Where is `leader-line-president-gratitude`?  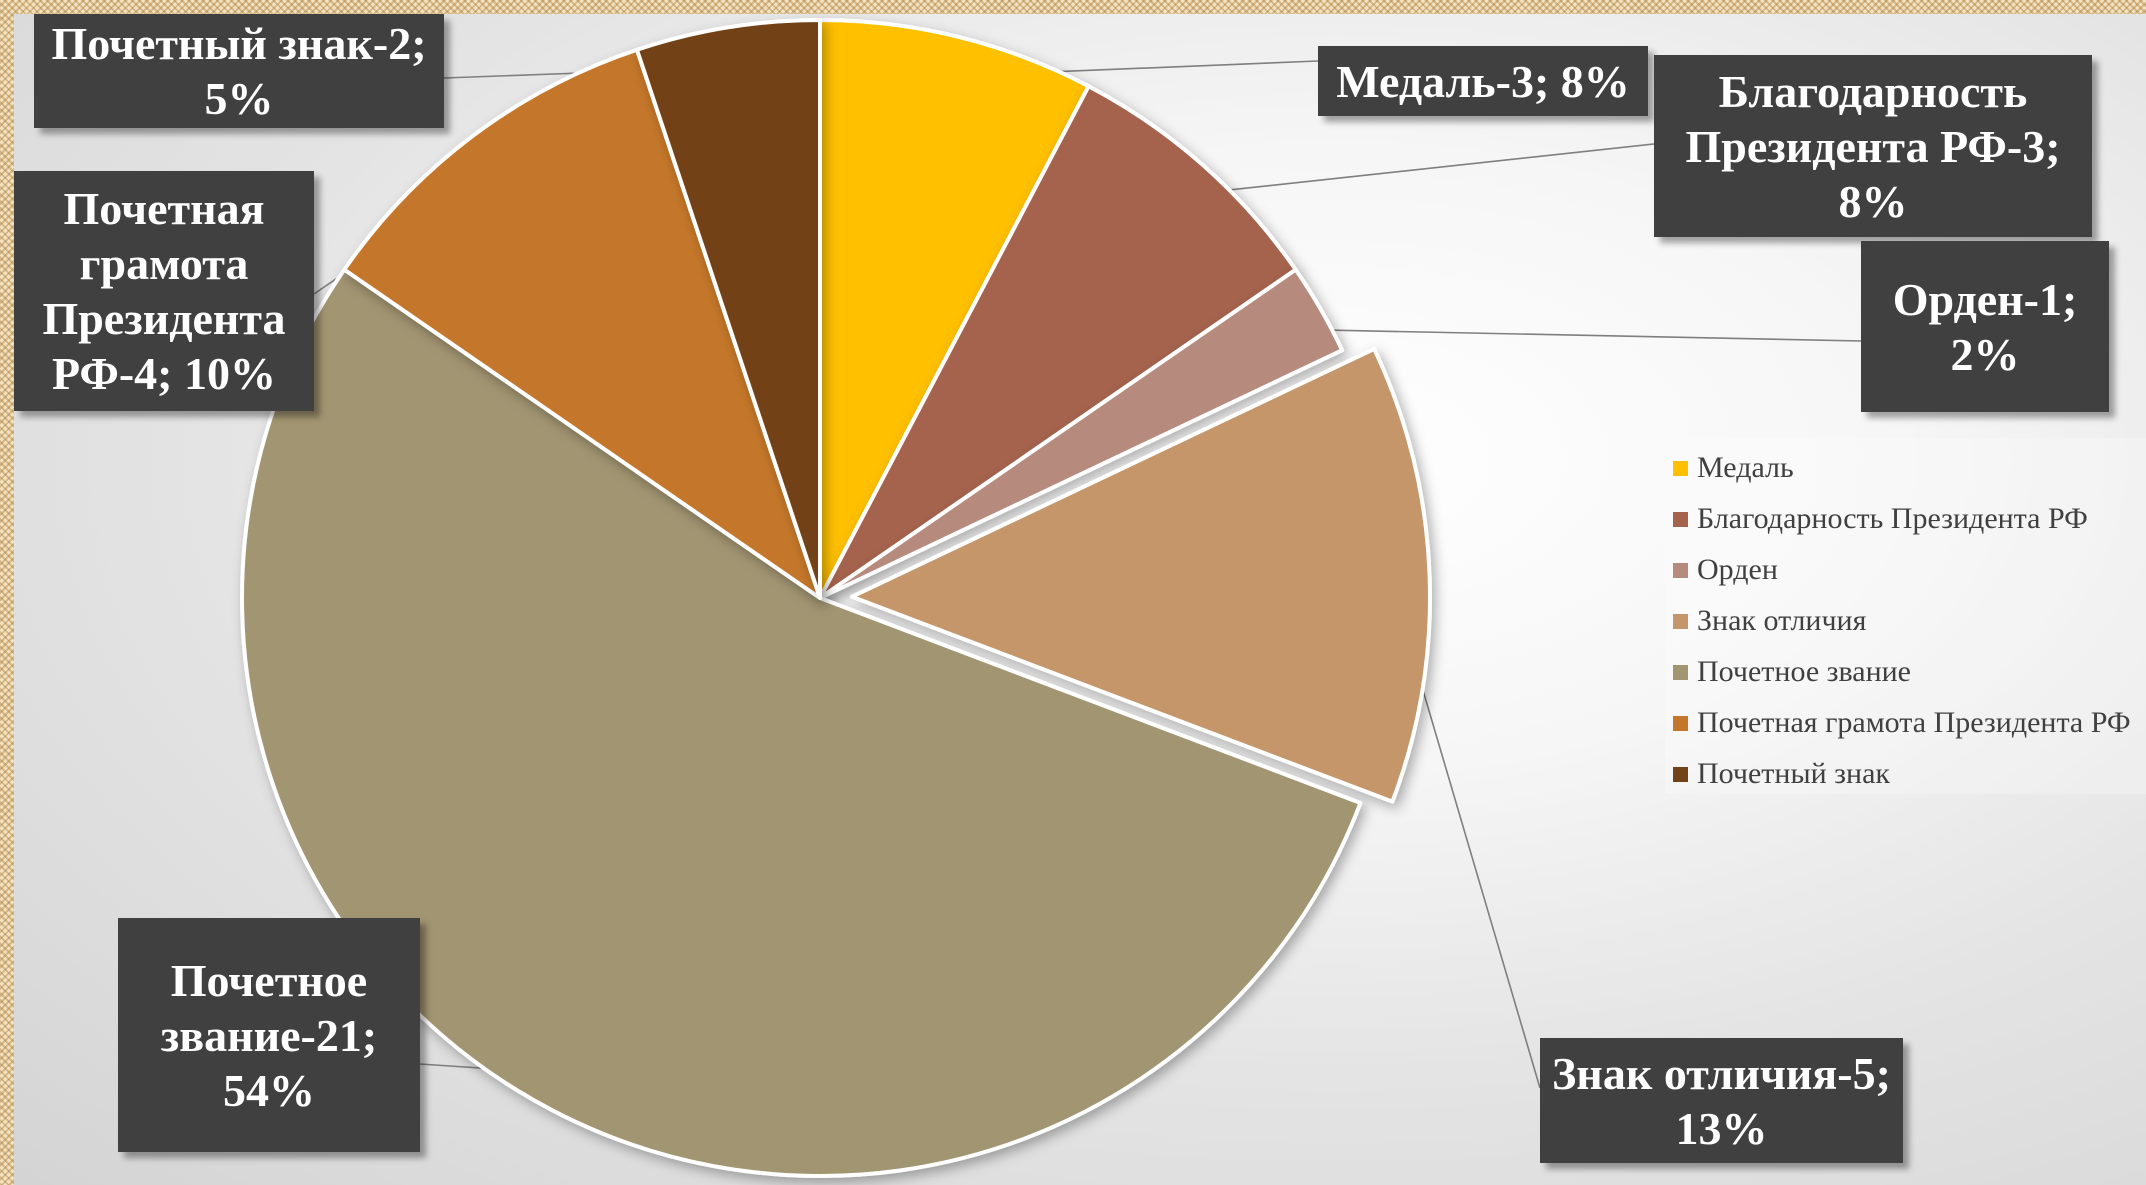 leader-line-president-gratitude is located at coordinates (1415, 170).